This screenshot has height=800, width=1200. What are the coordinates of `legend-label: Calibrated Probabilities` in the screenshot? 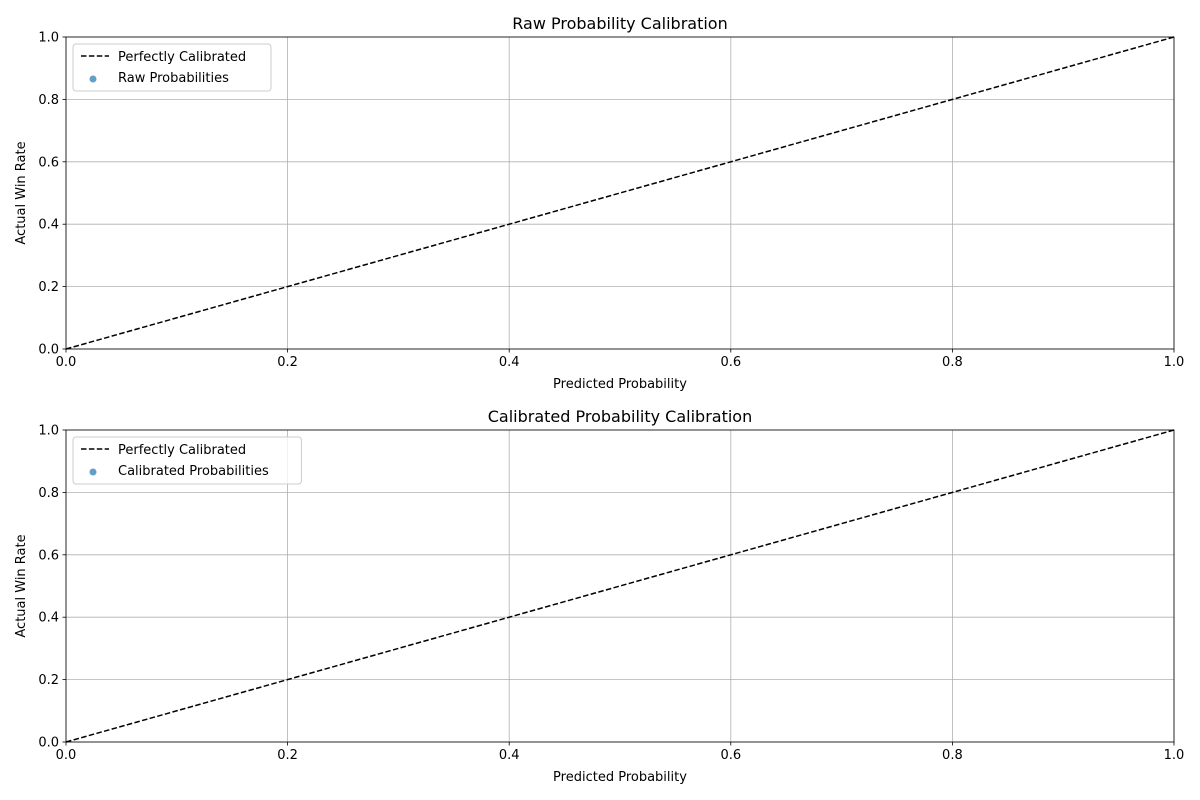 It's located at (193, 471).